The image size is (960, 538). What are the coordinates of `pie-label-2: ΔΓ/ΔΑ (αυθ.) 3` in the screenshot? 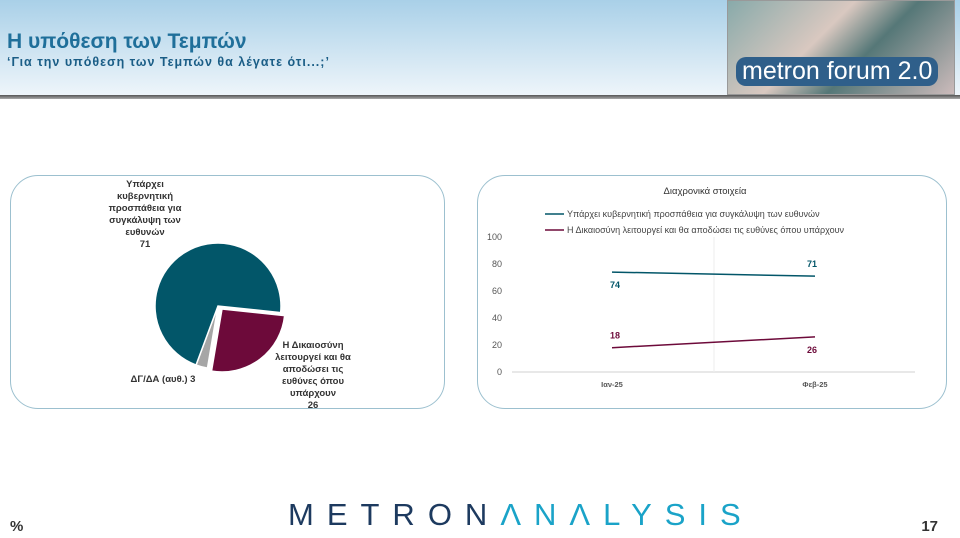 It's located at (163, 379).